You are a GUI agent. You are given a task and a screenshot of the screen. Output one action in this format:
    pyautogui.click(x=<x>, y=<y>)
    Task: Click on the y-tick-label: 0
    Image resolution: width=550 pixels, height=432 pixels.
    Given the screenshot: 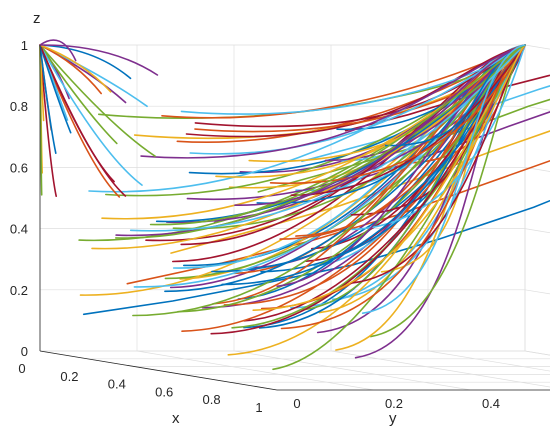 What is the action you would take?
    pyautogui.click(x=296, y=403)
    